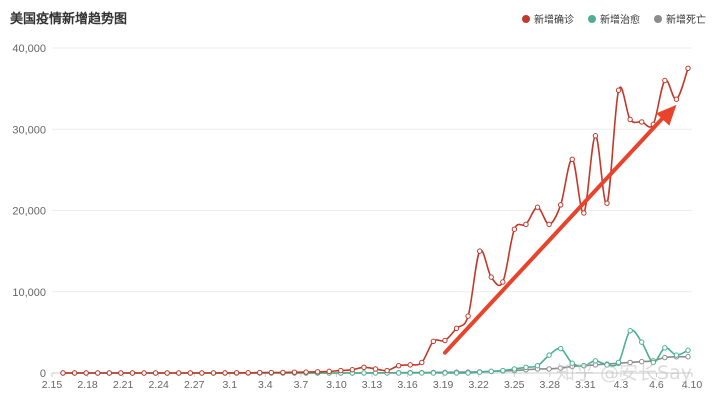  I want to click on x-tick-label: 3.16, so click(407, 385).